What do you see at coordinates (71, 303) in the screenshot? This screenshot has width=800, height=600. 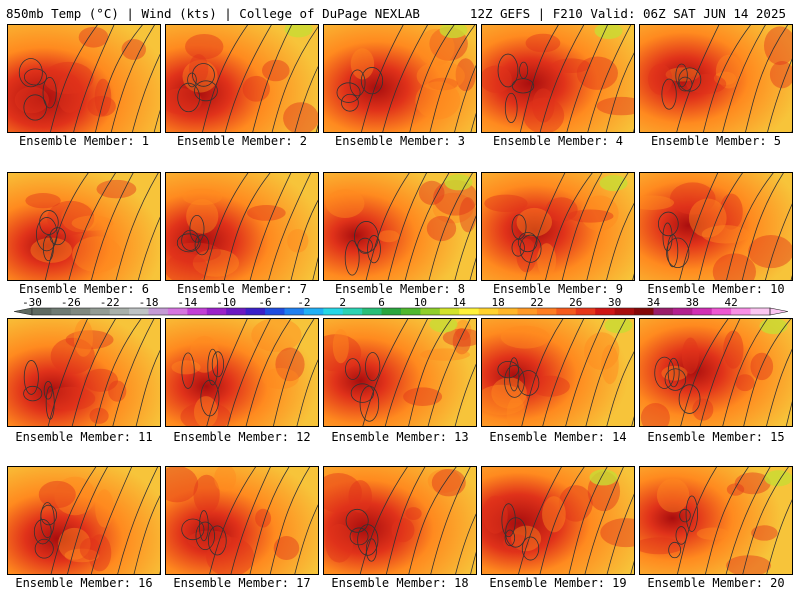 I see `colorbar-tick-label: -26` at bounding box center [71, 303].